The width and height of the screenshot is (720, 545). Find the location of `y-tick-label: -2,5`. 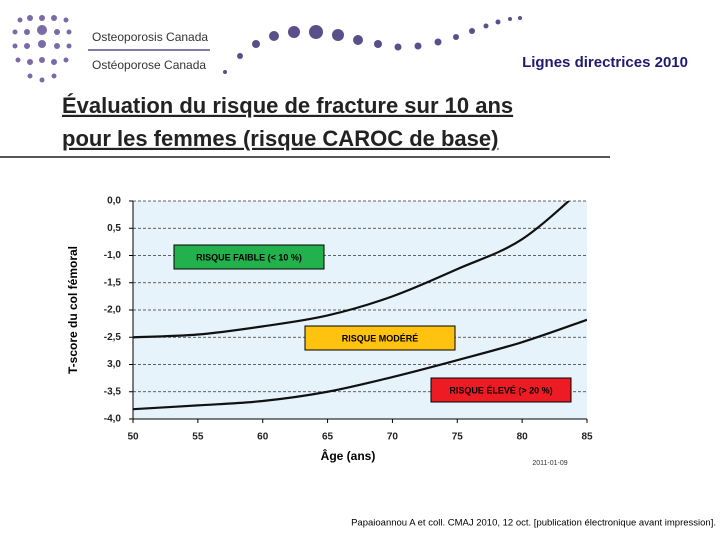

y-tick-label: -2,5 is located at coordinates (113, 337).